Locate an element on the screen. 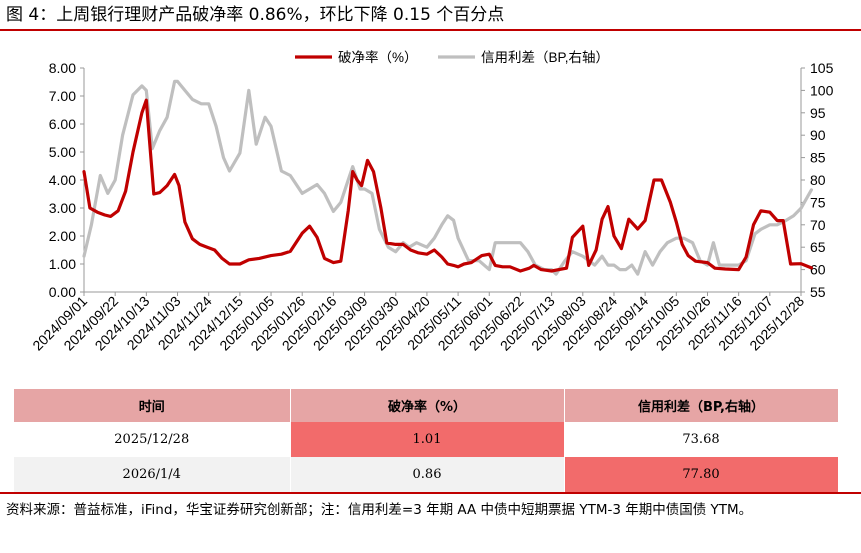 This screenshot has width=861, height=553. y-right-tick-label: 85 is located at coordinates (818, 158).